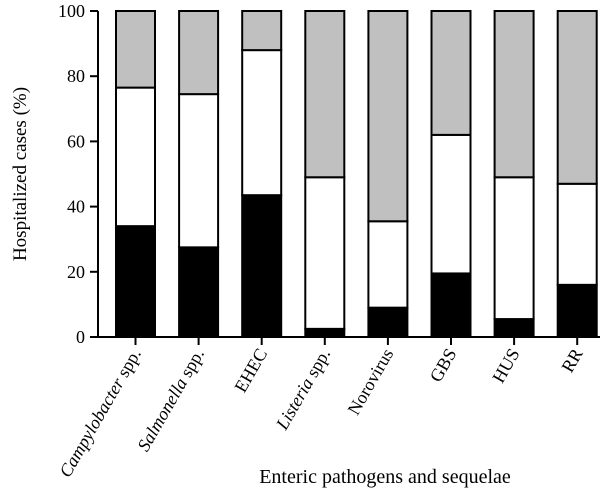 This screenshot has width=611, height=493. I want to click on y-ticks-group: 0 20 40 60 80 100, so click(78, 174).